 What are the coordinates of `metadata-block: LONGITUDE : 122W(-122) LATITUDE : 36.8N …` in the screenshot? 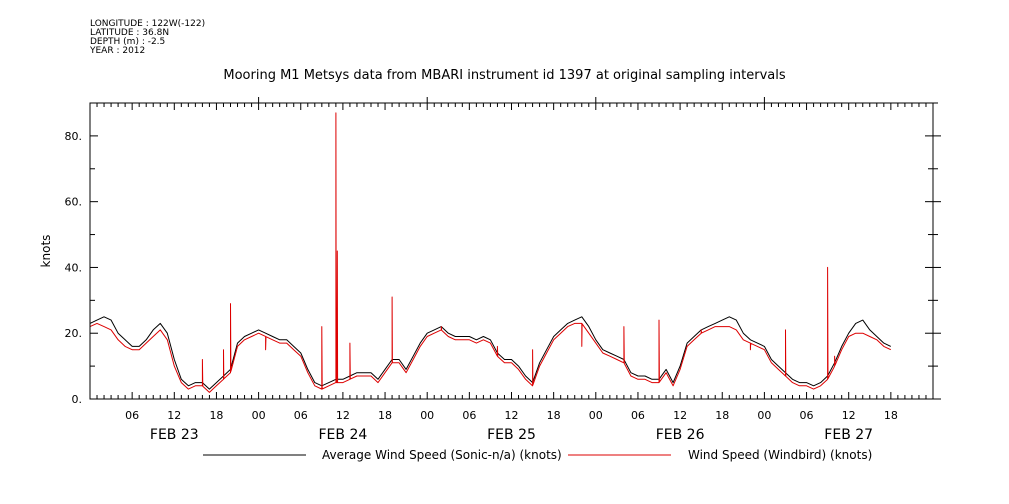 It's located at (147, 38).